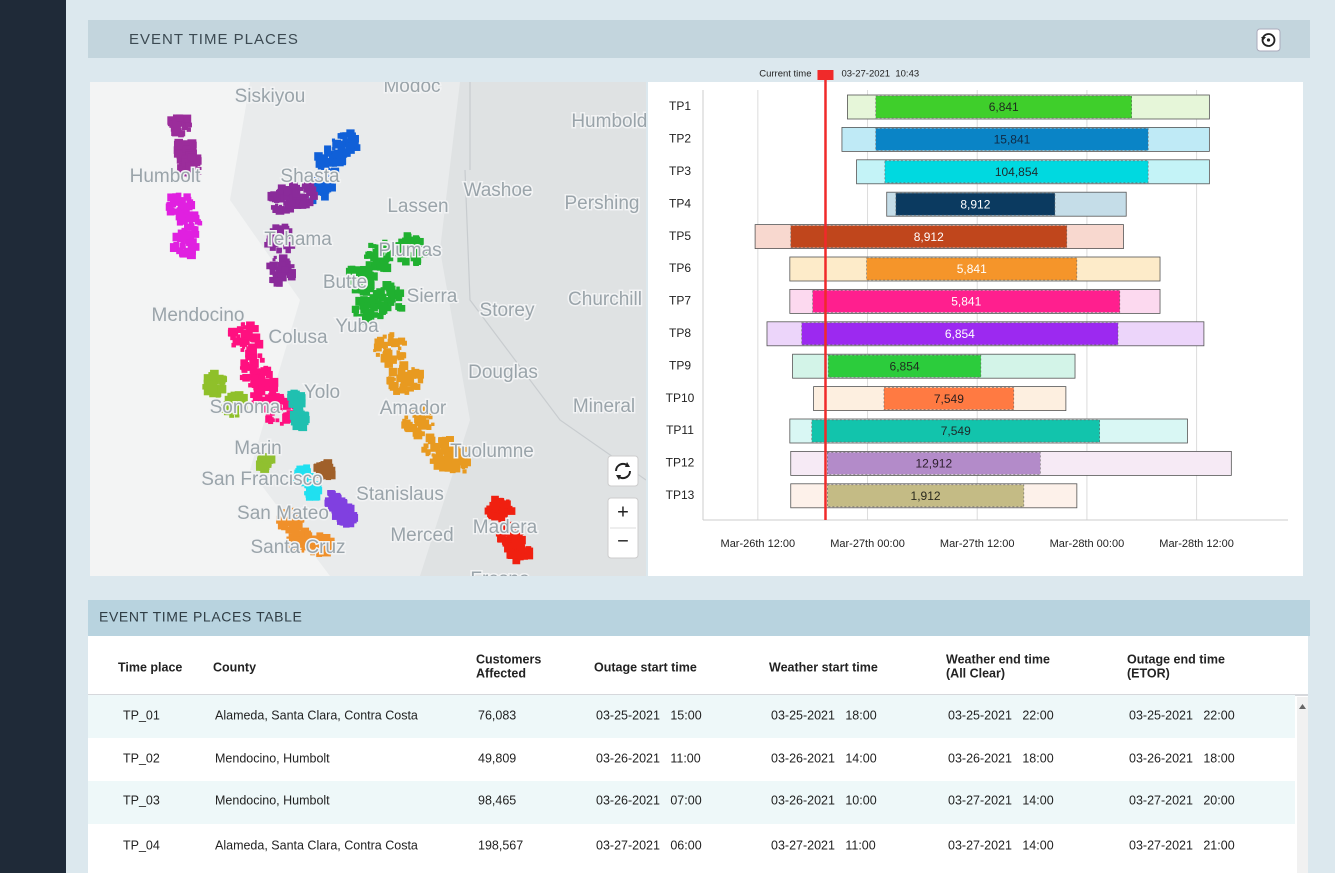  I want to click on bar-label: 7,549, so click(949, 399).